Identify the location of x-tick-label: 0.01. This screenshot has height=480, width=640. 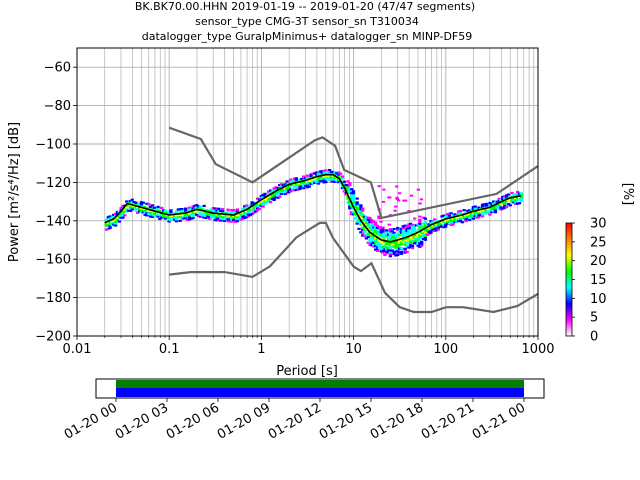
(77, 349).